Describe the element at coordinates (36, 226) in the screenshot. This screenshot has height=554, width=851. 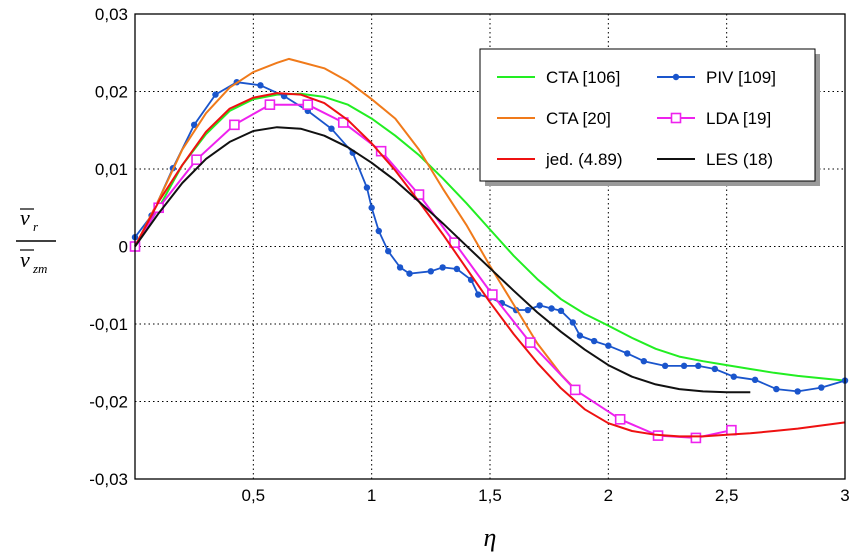
I see `y-numerator-subscript: r` at that location.